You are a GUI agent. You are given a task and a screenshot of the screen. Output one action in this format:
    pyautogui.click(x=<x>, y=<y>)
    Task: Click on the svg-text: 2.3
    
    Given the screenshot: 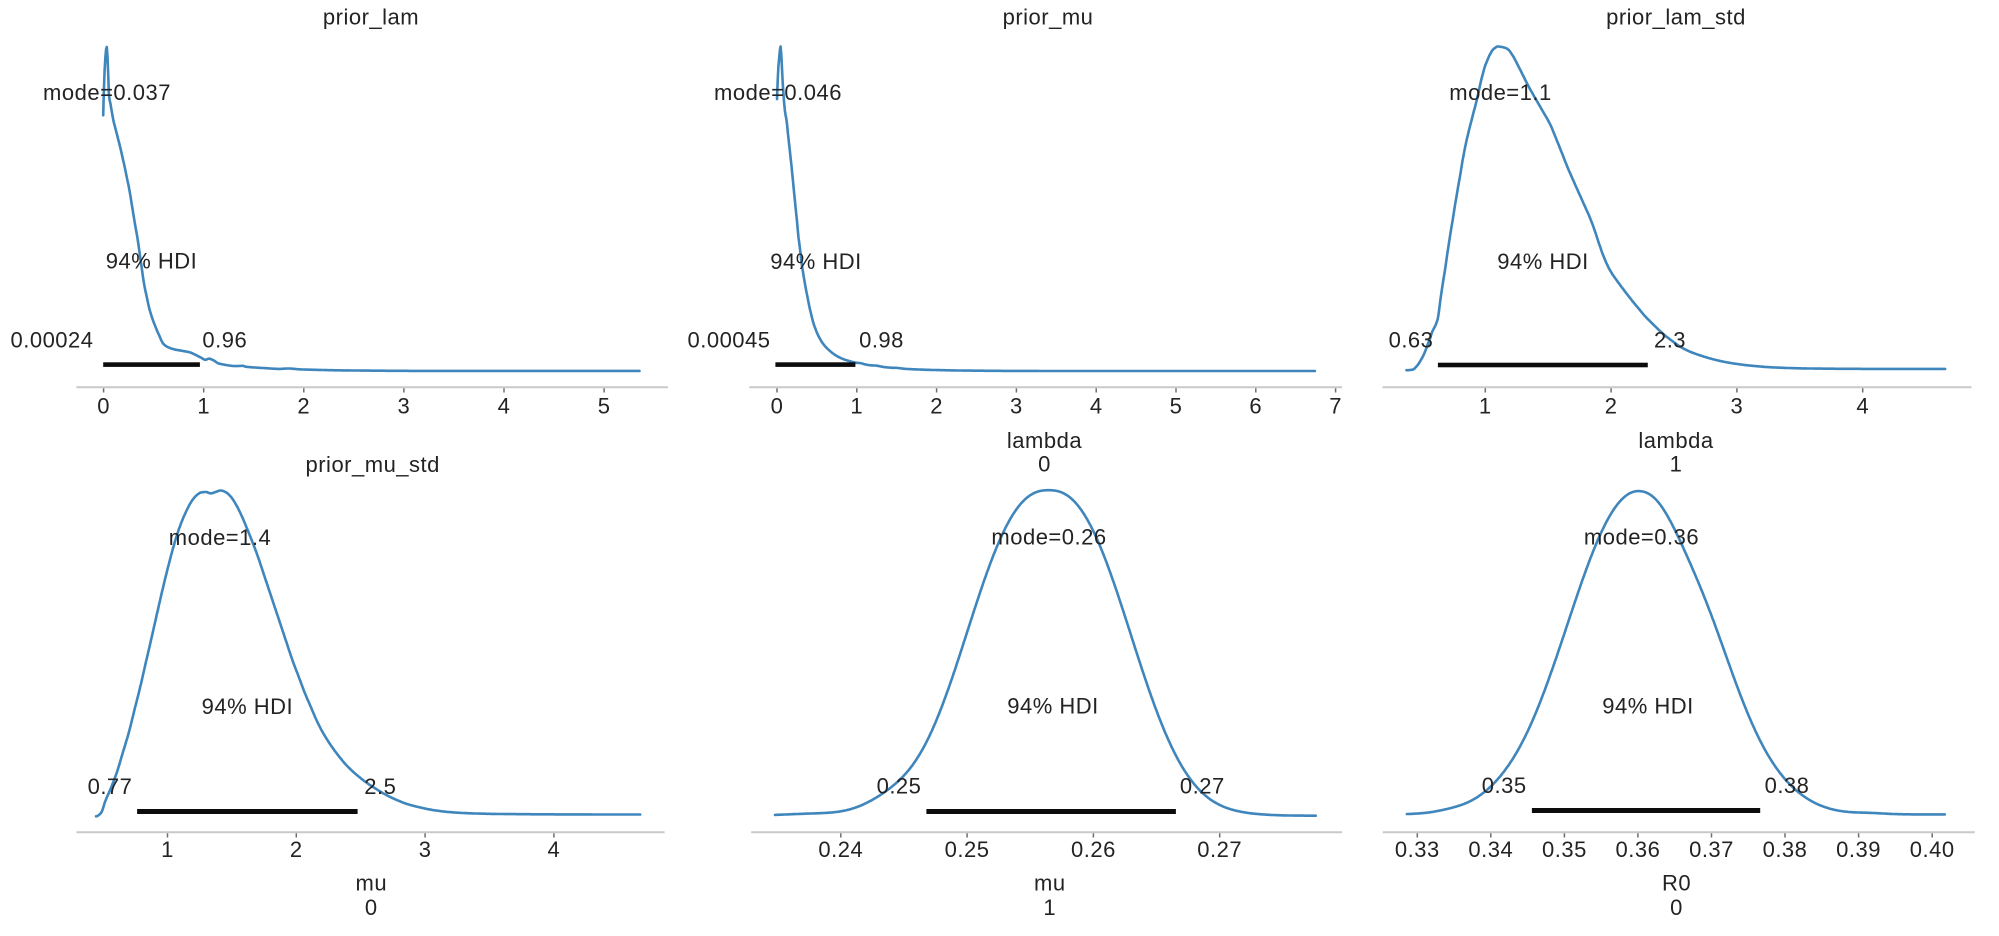 What is the action you would take?
    pyautogui.click(x=1670, y=340)
    